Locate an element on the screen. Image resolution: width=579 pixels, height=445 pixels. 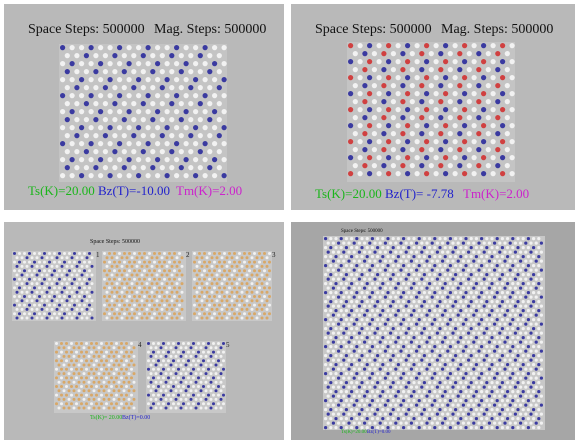
subpanel-number: 1 is located at coordinates (98, 255).